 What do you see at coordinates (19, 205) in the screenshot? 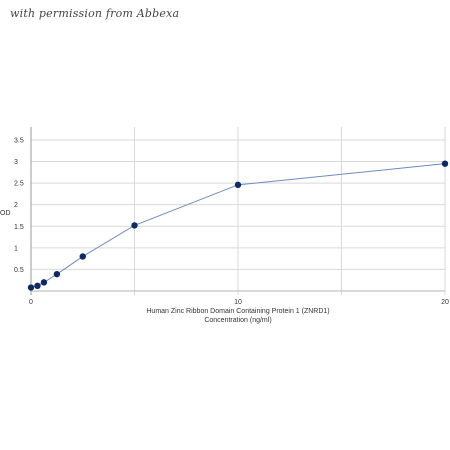
I see `y-tick-labels: 0.5 1 1.5 2 2.5 3 3.5` at bounding box center [19, 205].